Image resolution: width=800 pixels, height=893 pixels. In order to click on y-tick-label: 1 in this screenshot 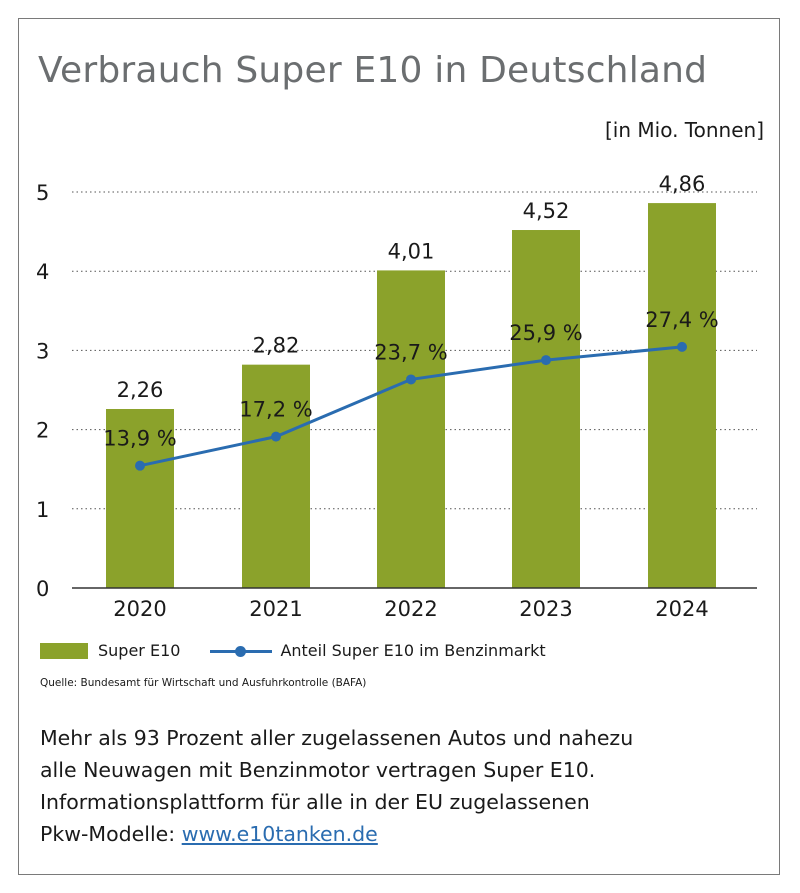, I will do `click(42, 510)`.